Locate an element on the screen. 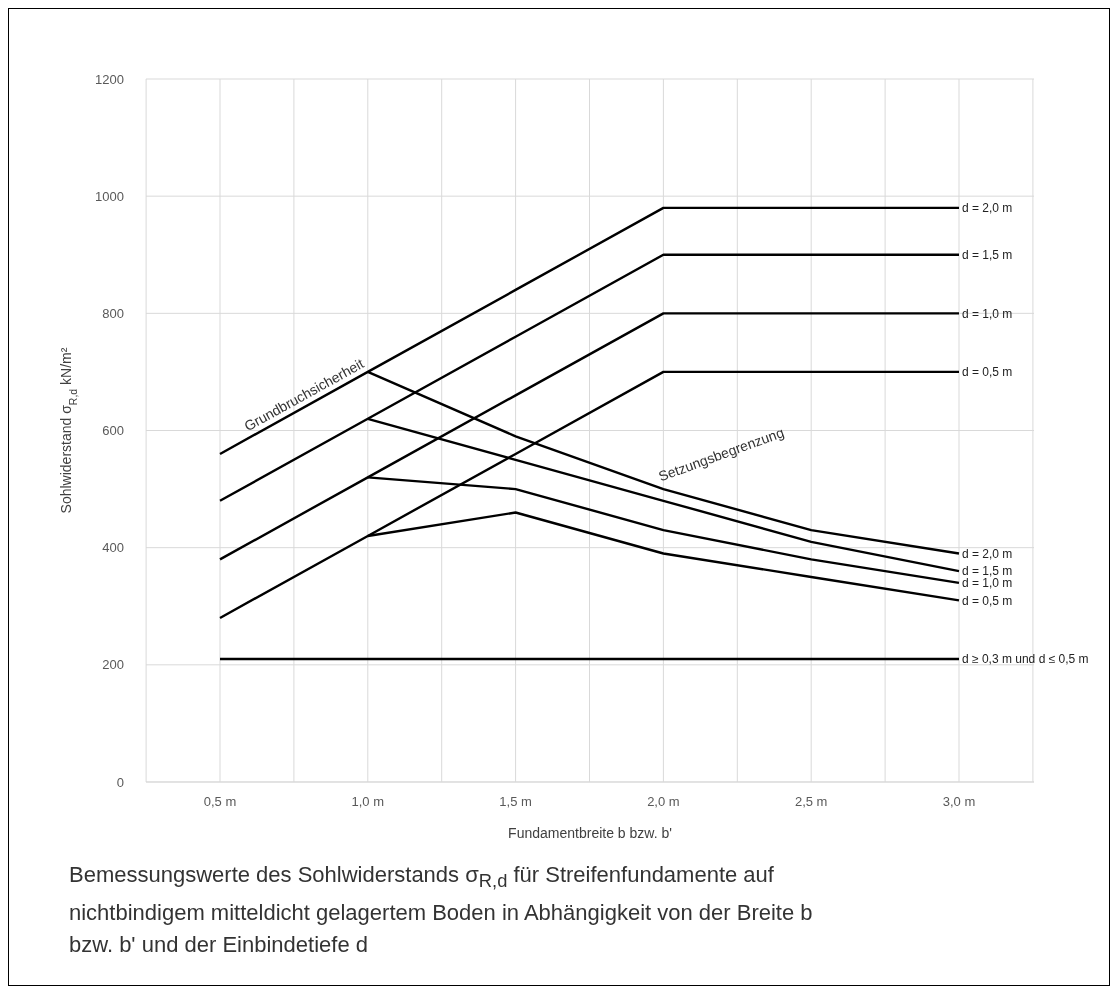 Image resolution: width=1120 pixels, height=987 pixels. x-tick-label: 1,5 m is located at coordinates (515, 801).